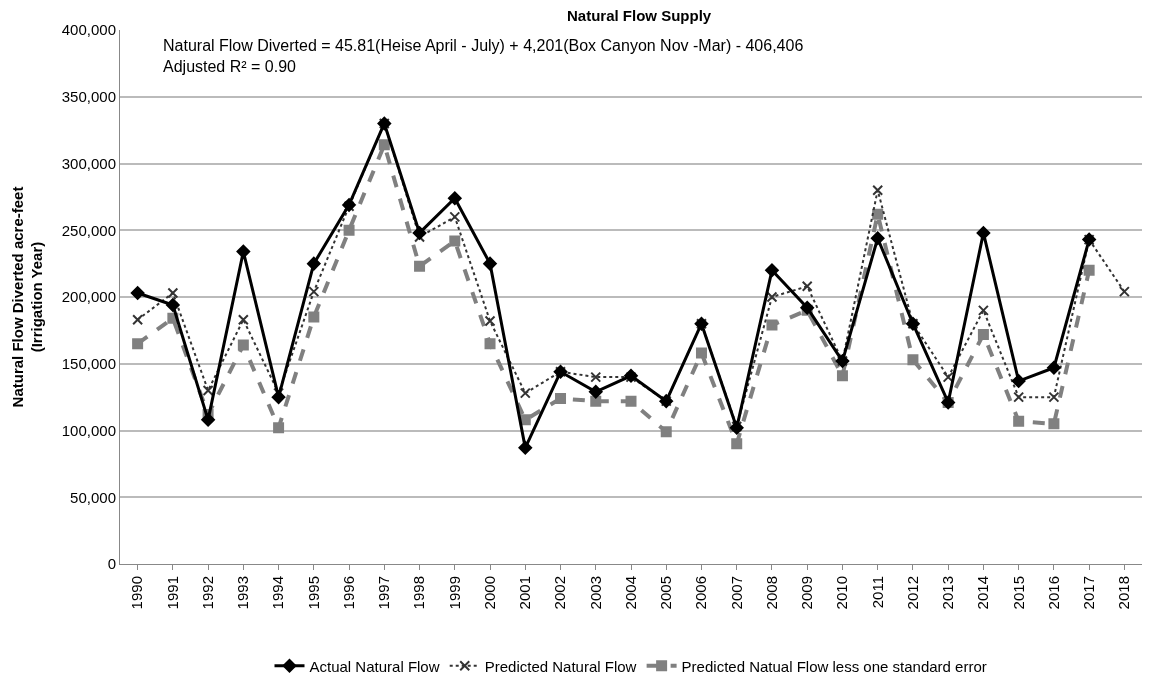 This screenshot has width=1162, height=694. Describe the element at coordinates (525, 593) in the screenshot. I see `x-tick-label: 2001` at that location.